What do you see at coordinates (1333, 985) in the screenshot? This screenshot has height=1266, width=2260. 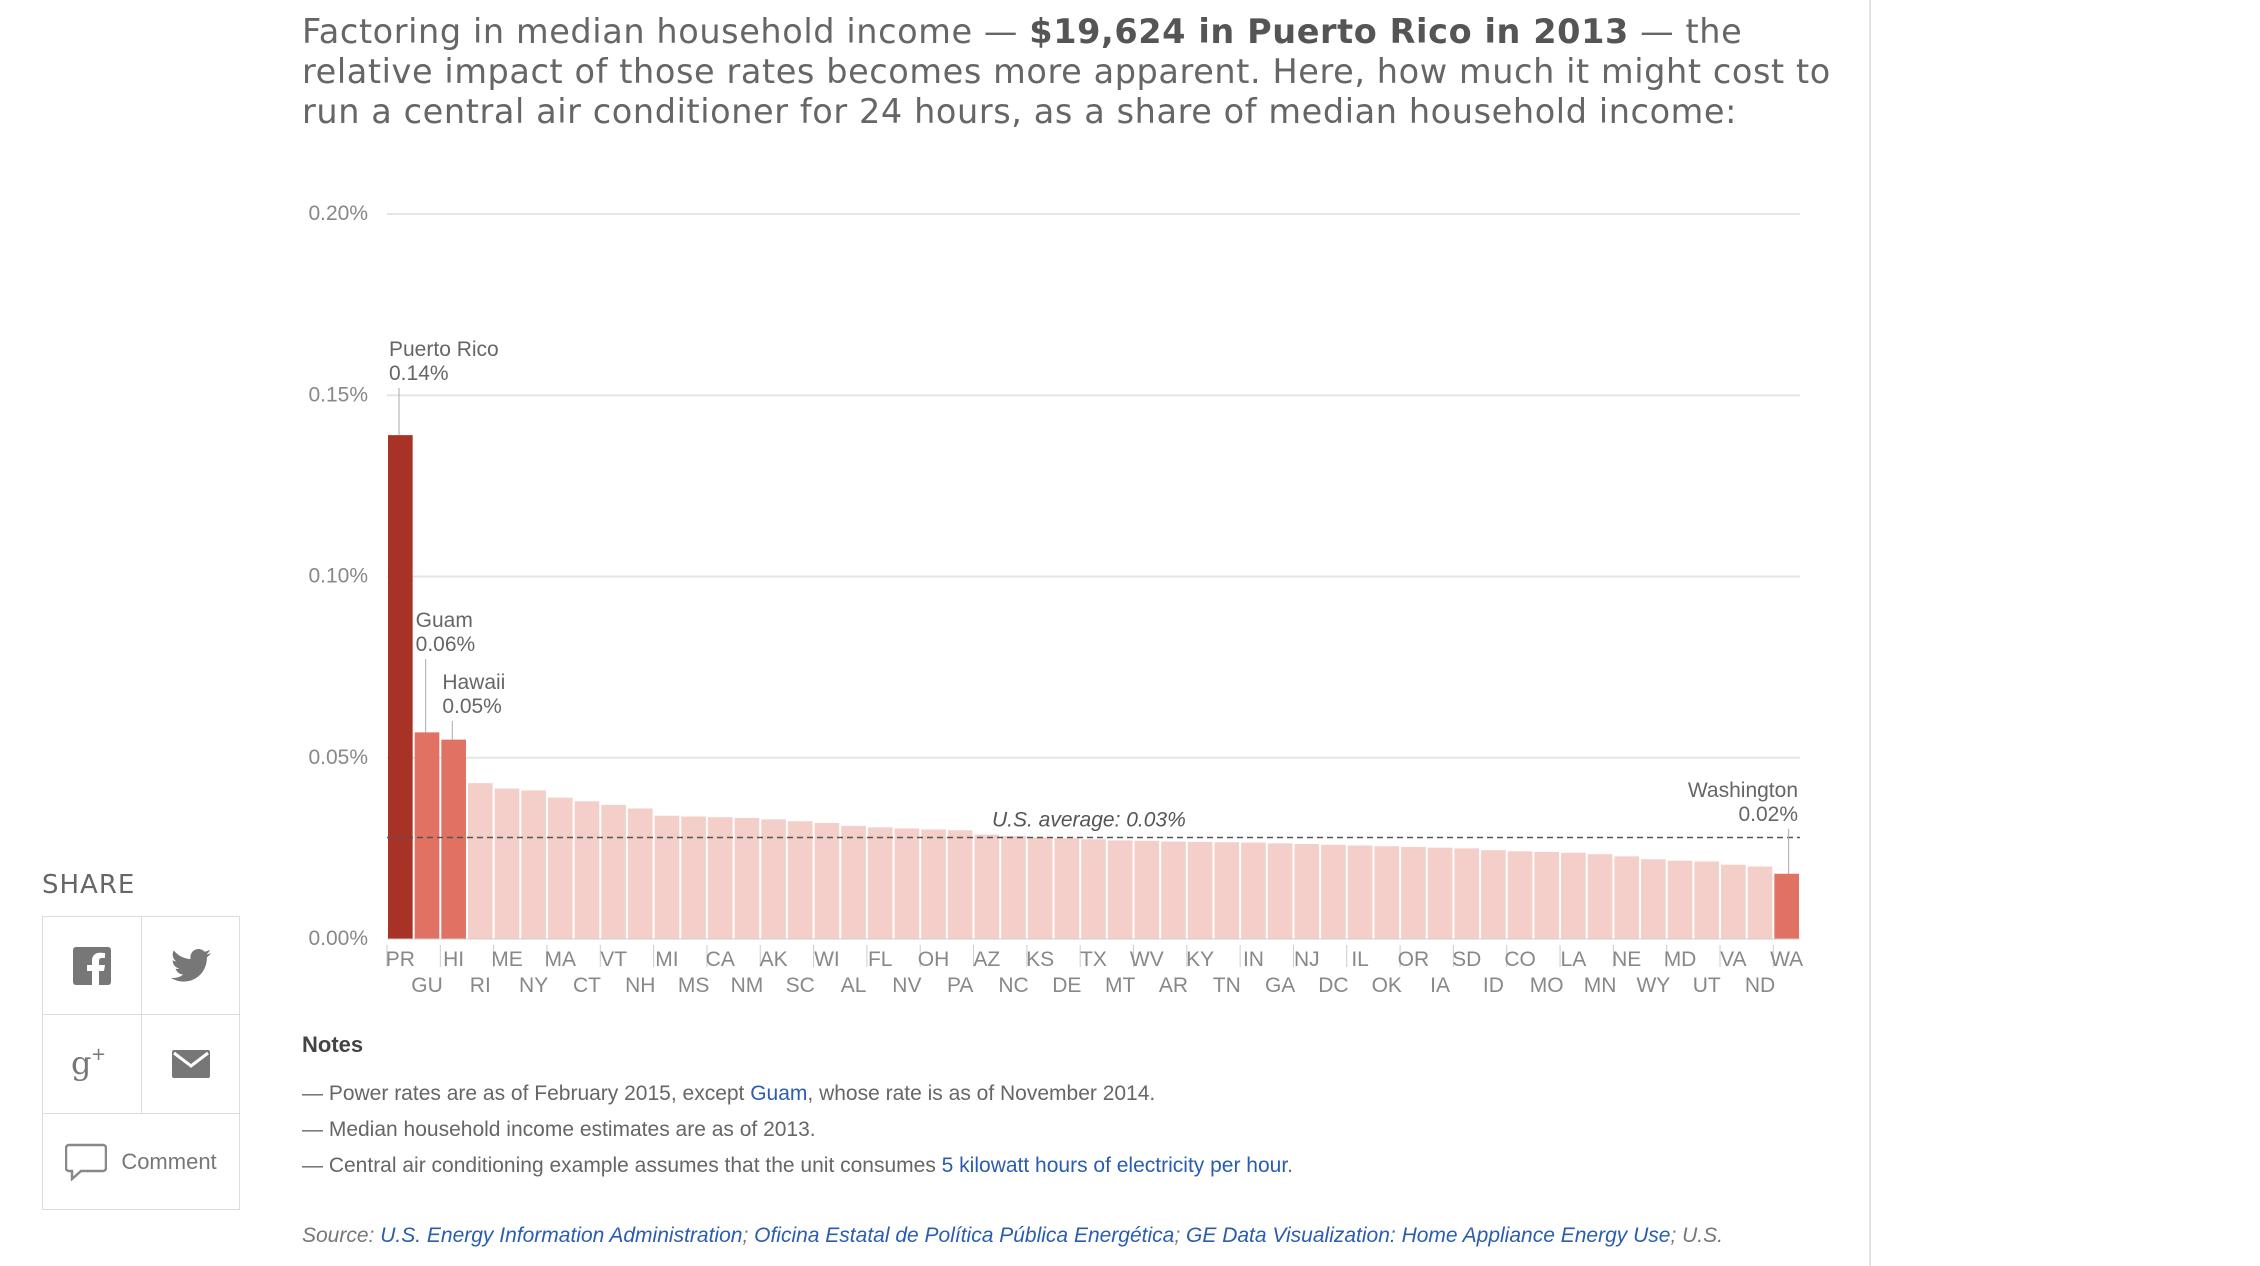 I see `x-tick-label: DC` at bounding box center [1333, 985].